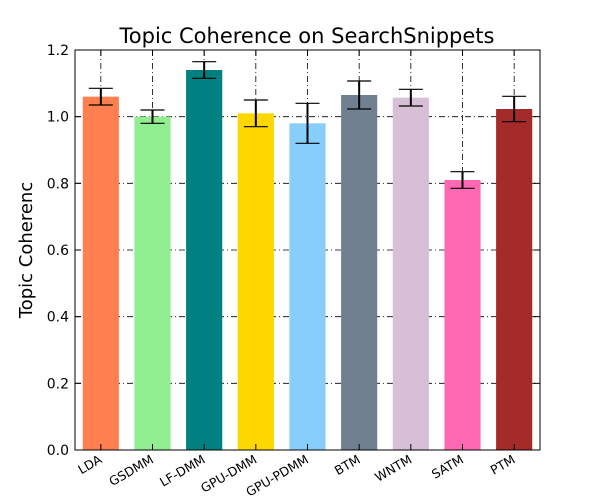  I want to click on bar-gsdmm, so click(152, 283).